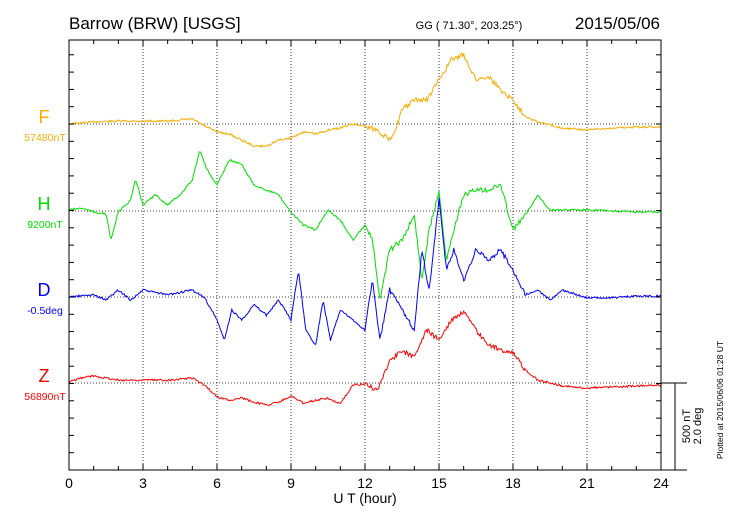  What do you see at coordinates (217, 483) in the screenshot?
I see `x-tick-label: 6` at bounding box center [217, 483].